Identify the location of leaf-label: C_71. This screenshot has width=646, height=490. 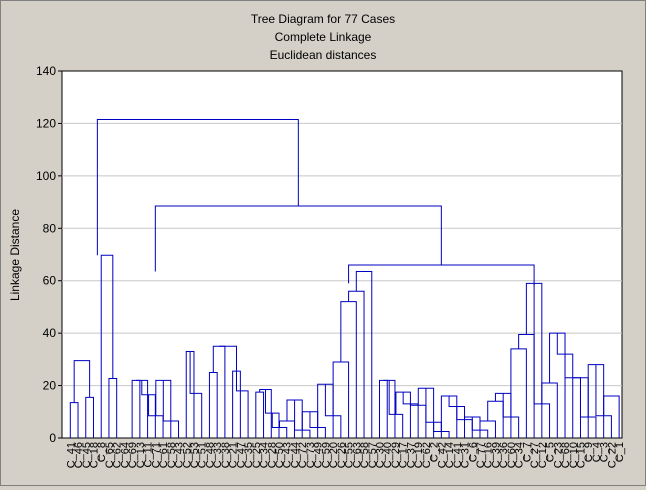
(156, 455).